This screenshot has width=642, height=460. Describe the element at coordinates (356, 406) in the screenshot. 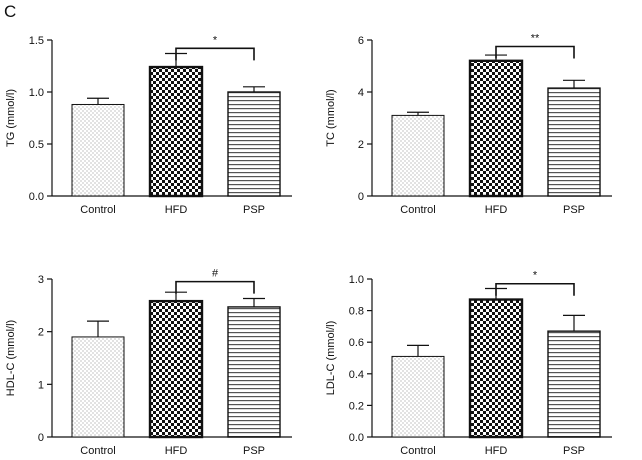

I see `y-tick-label: 0.2` at that location.